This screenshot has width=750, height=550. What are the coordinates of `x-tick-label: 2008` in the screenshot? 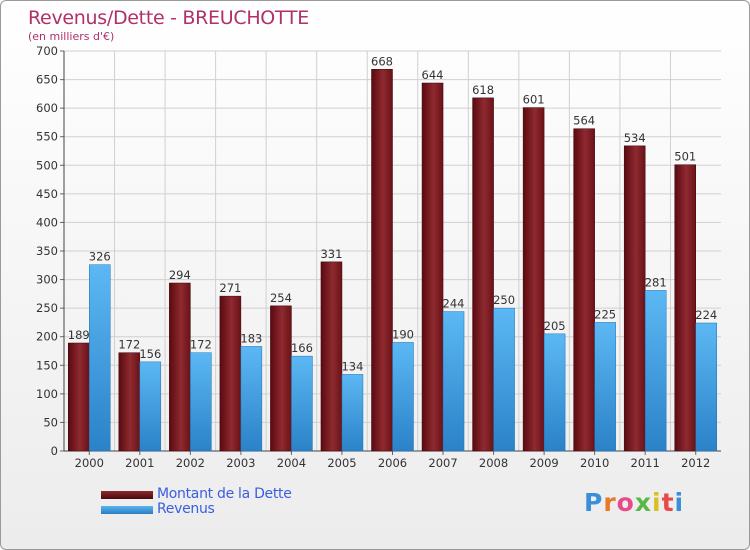 It's located at (493, 463).